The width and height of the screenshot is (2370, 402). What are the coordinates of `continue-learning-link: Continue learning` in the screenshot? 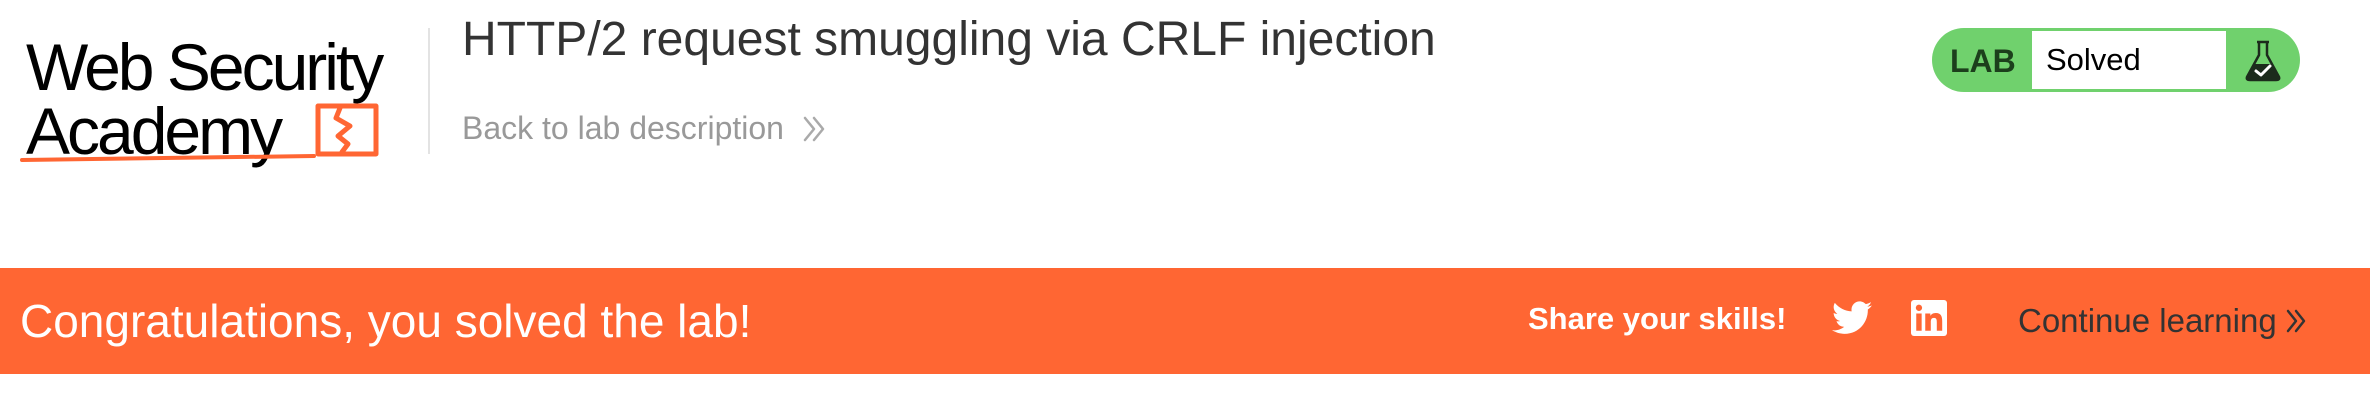 It's located at (2163, 321).